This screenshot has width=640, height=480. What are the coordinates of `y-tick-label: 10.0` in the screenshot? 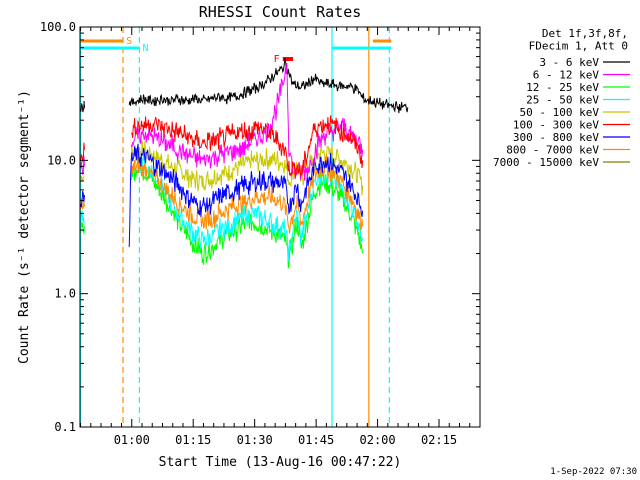 It's located at (61, 160).